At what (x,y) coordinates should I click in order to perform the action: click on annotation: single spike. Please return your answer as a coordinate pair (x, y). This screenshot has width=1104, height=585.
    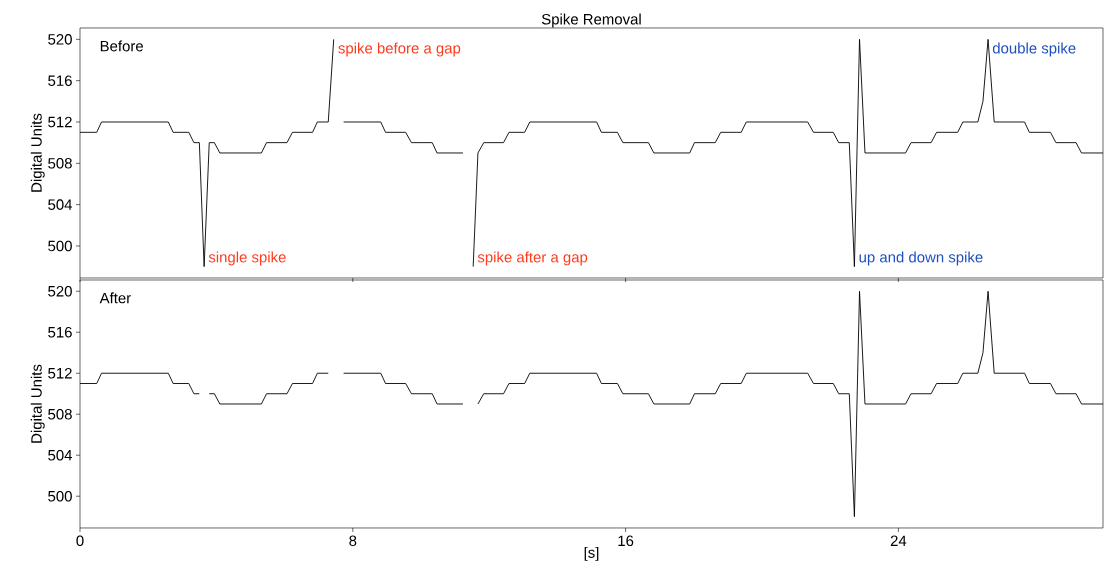
    Looking at the image, I should click on (247, 258).